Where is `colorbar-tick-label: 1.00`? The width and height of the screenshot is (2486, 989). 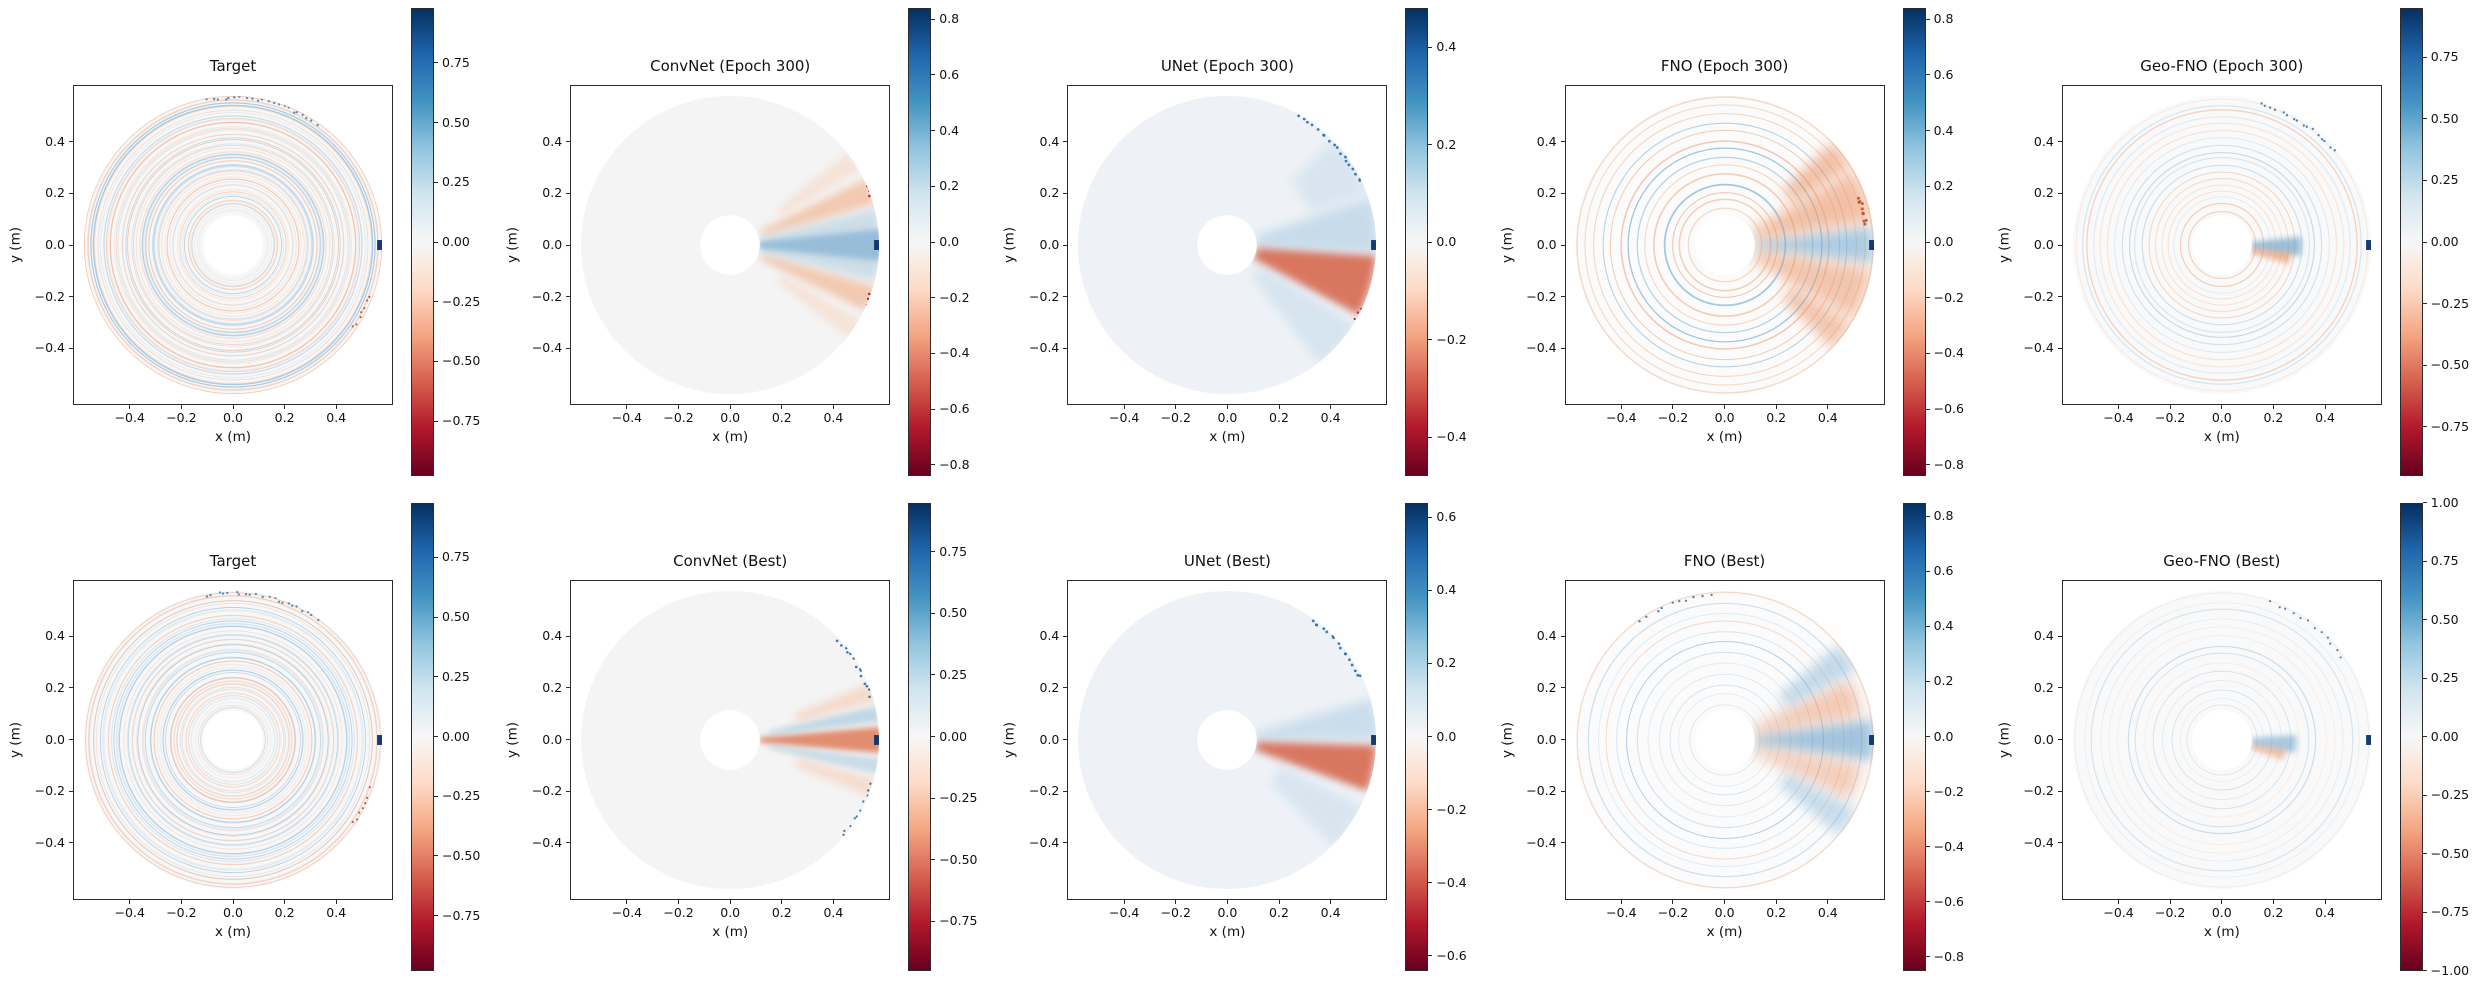
colorbar-tick-label: 1.00 is located at coordinates (2444, 502).